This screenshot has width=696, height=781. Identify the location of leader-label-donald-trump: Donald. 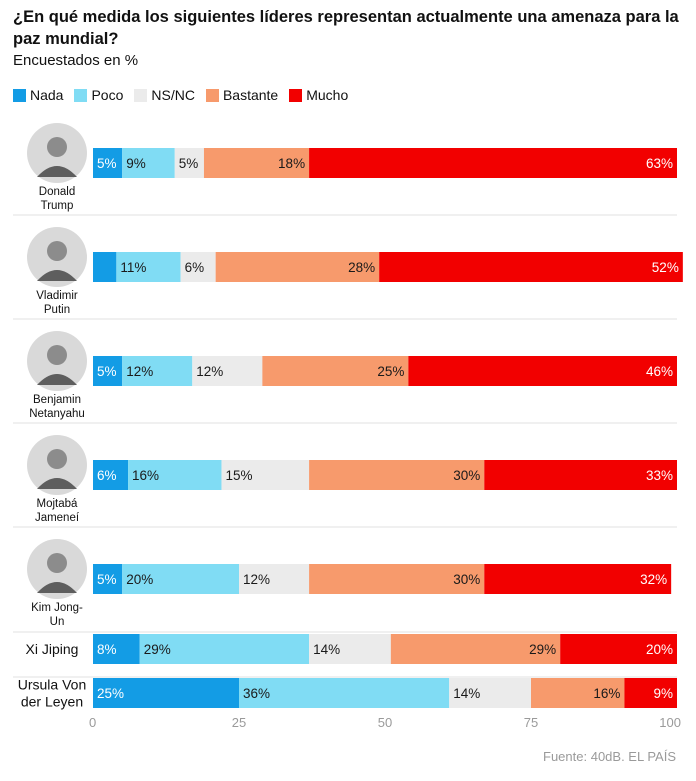
(57, 192).